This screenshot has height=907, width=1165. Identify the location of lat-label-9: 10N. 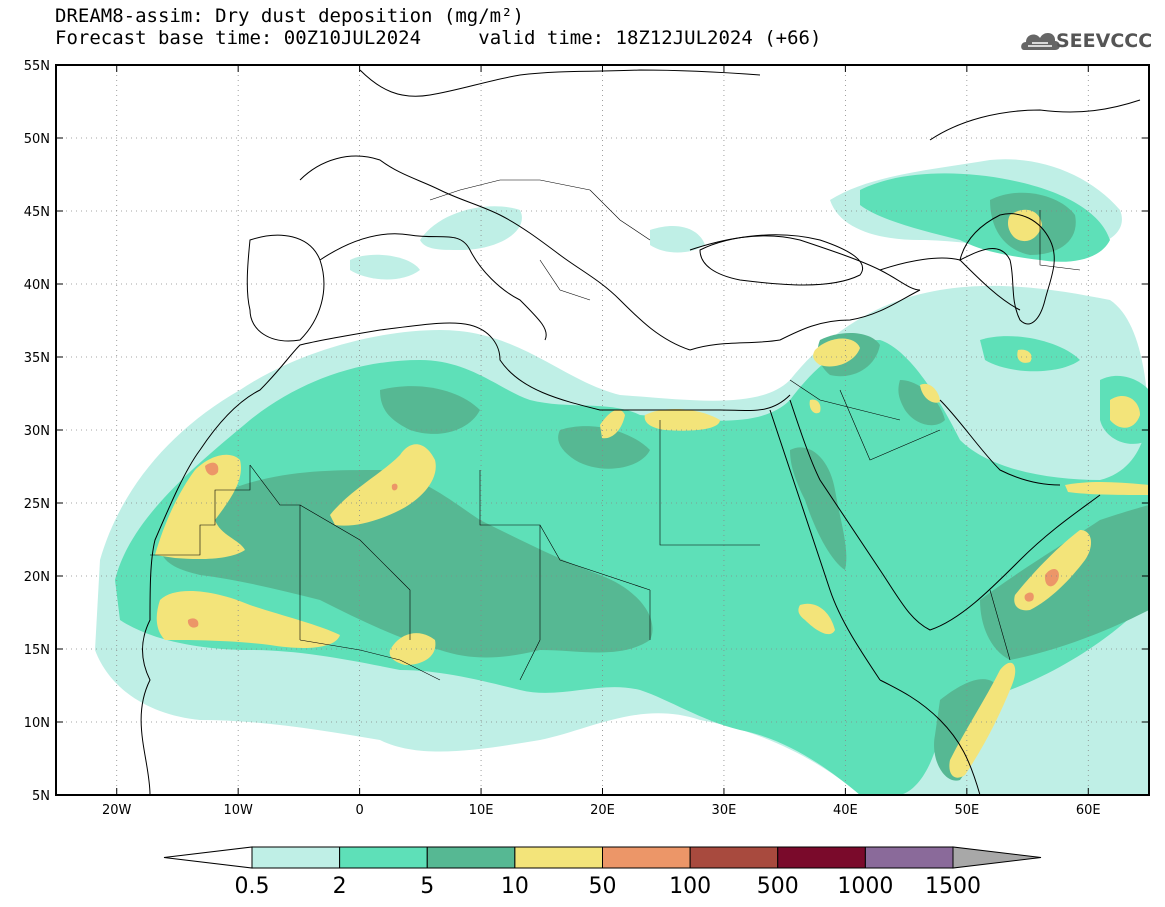
(37, 723).